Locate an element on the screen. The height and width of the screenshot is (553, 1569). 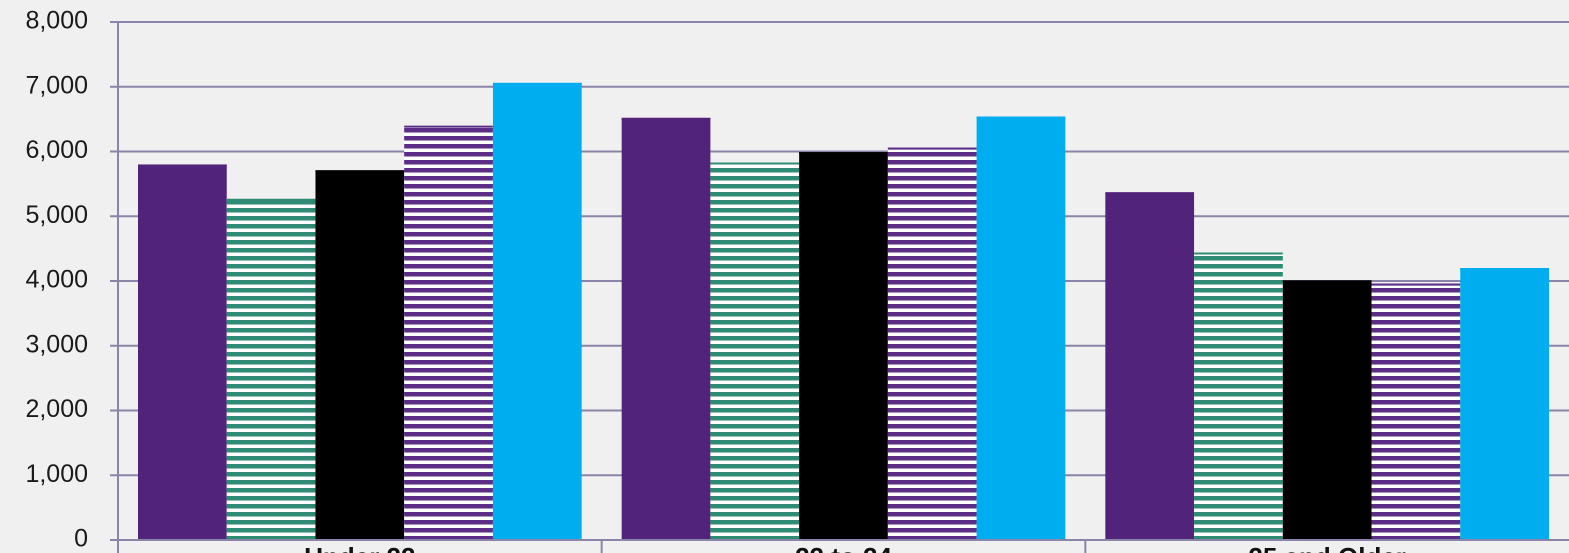
y-tick-label: 1,000 is located at coordinates (56, 474).